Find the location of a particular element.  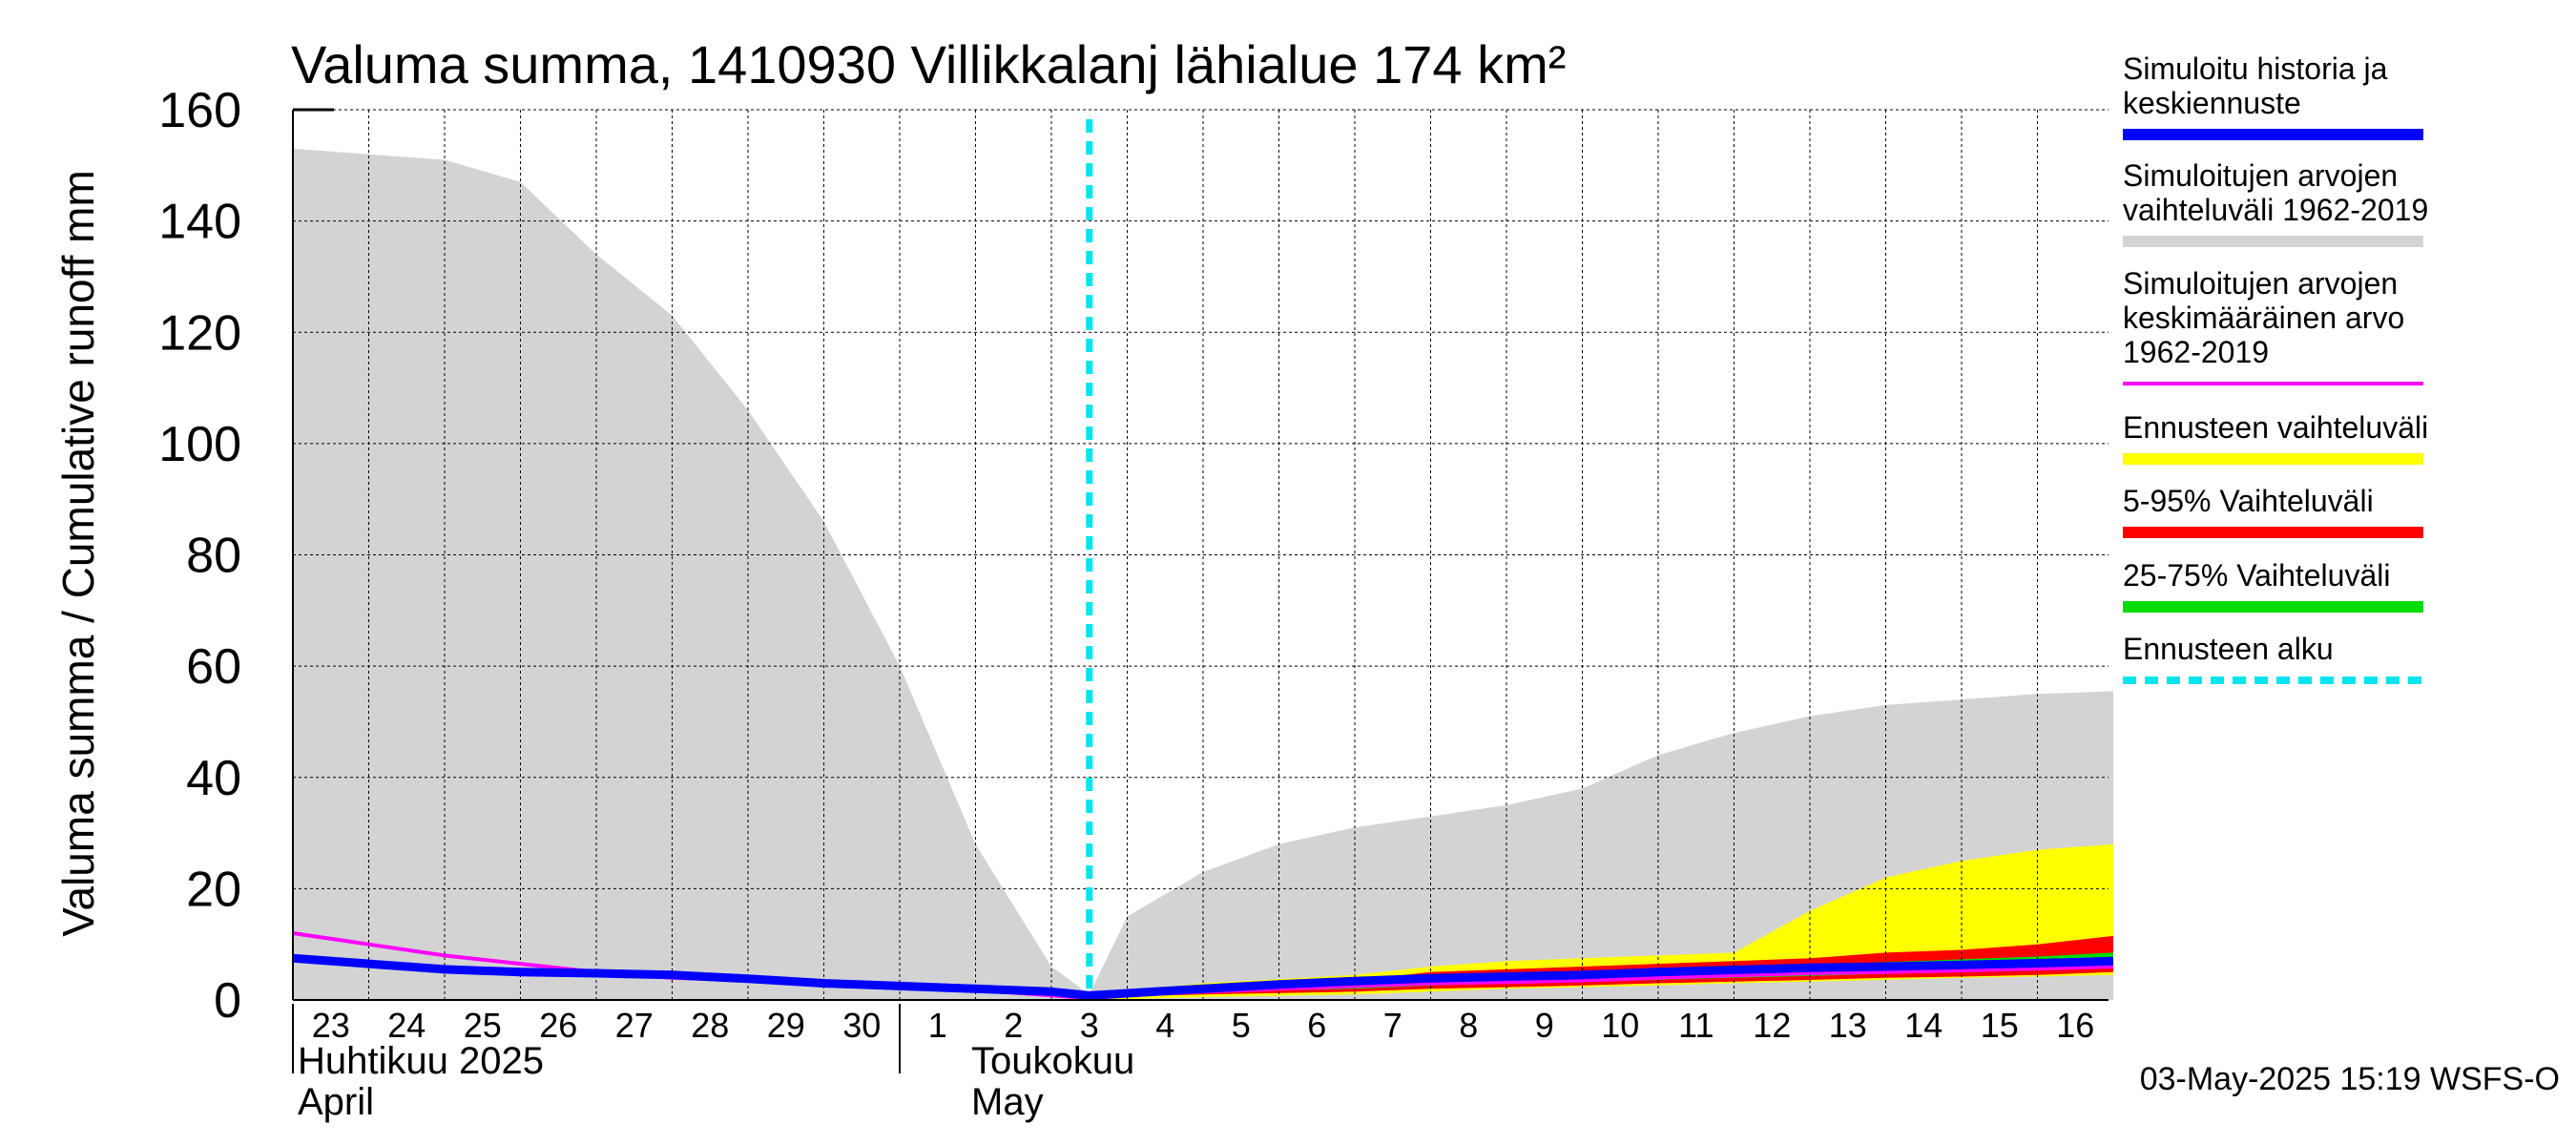

x-tick-label: 7 is located at coordinates (1392, 1025).